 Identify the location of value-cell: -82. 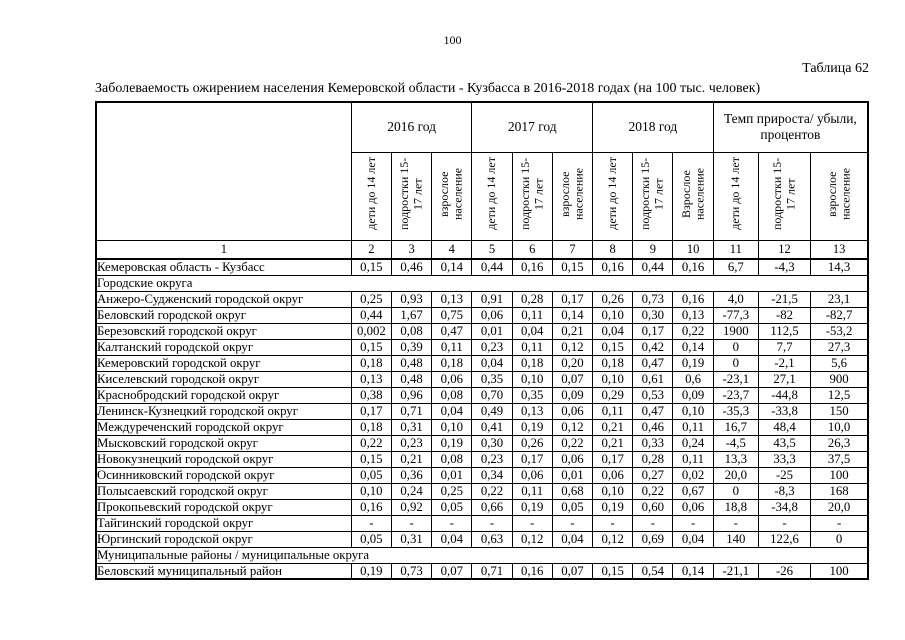
(784, 315).